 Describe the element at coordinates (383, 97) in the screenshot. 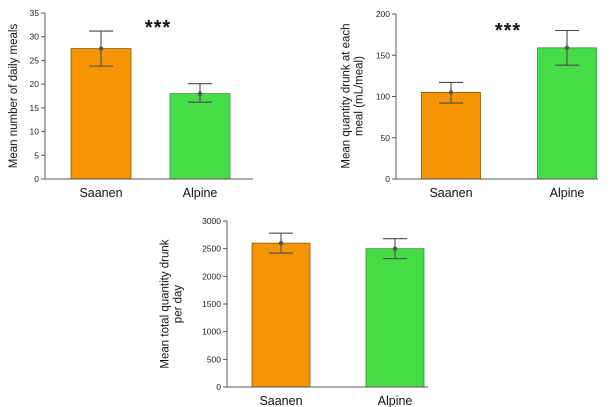

I see `y-tick-label: 100` at that location.